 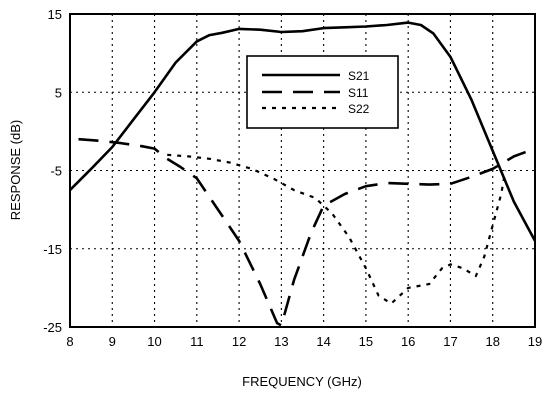 What do you see at coordinates (359, 109) in the screenshot?
I see `legend-label-s22: S22` at bounding box center [359, 109].